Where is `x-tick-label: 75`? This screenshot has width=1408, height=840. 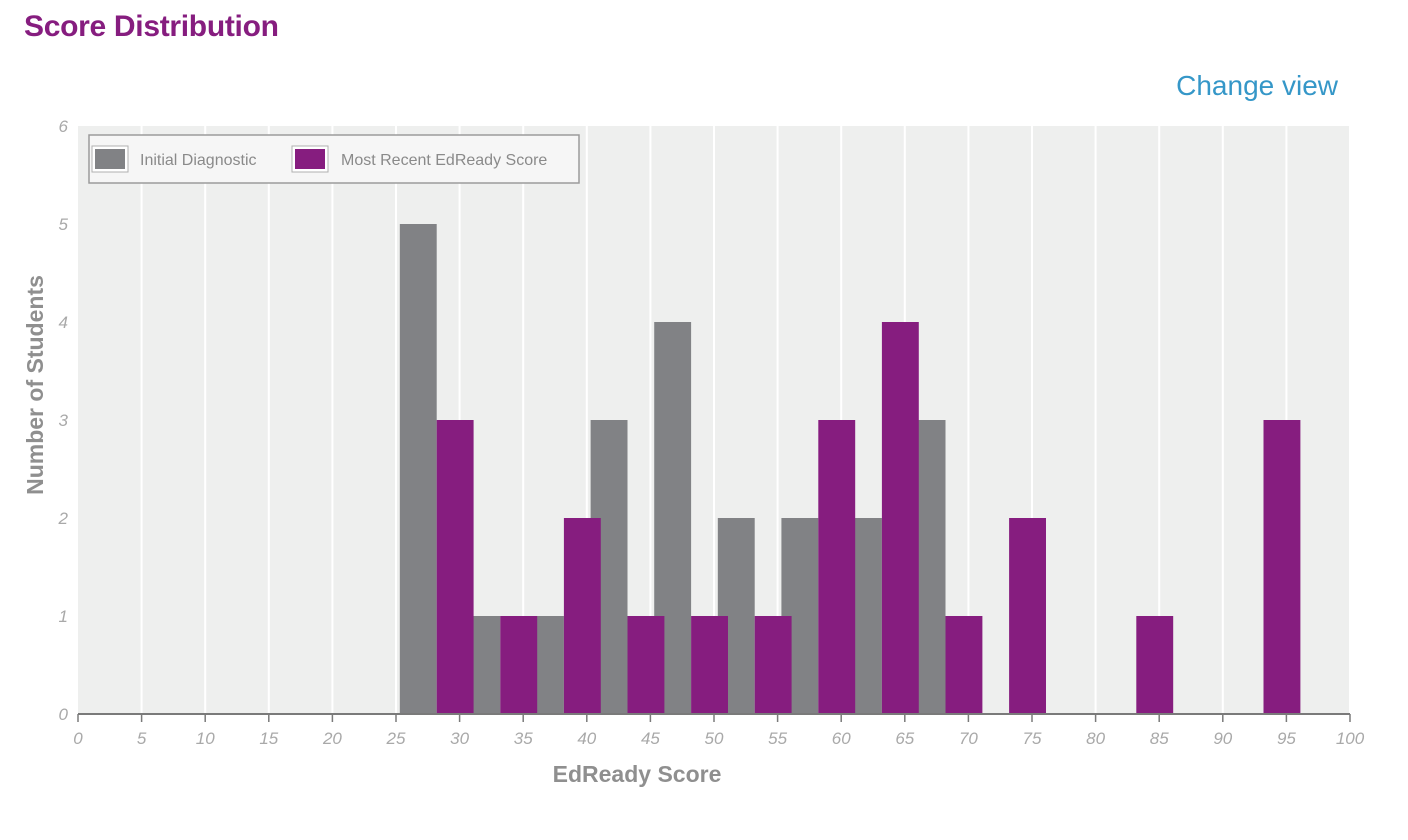
x-tick-label: 75 is located at coordinates (1032, 738).